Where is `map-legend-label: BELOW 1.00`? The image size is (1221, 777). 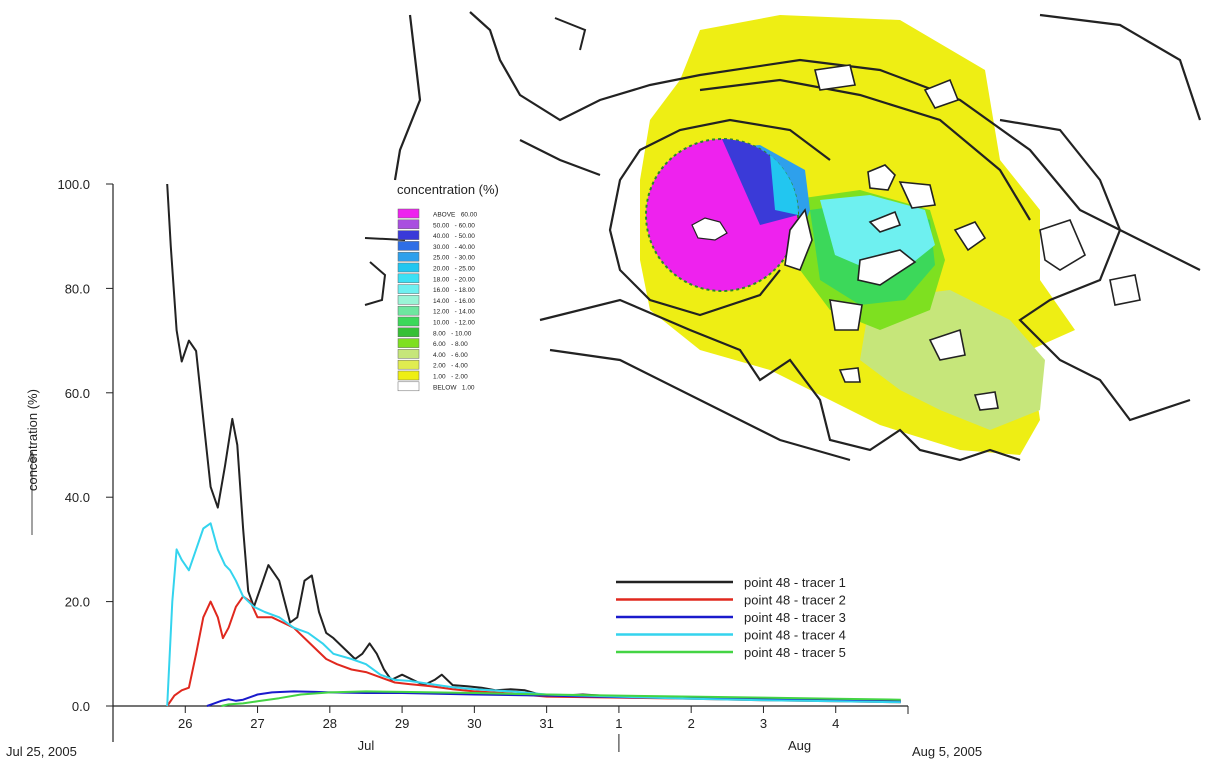 map-legend-label: BELOW 1.00 is located at coordinates (454, 387).